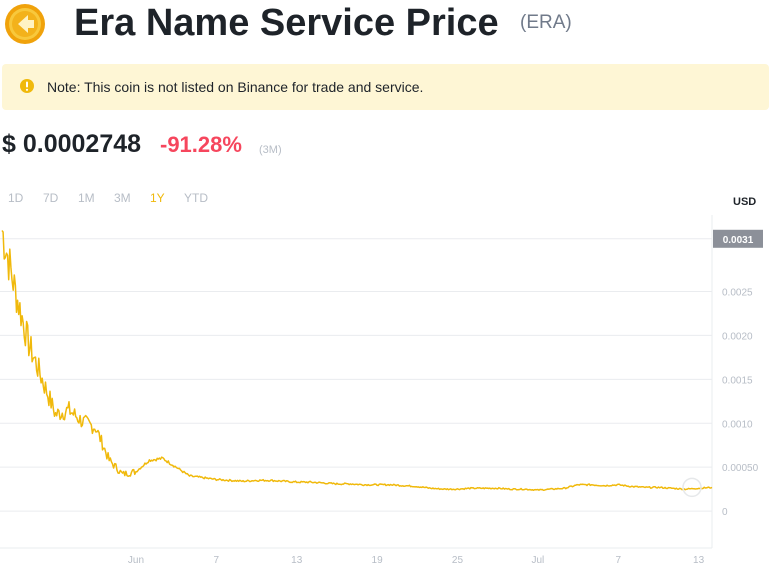 The width and height of the screenshot is (783, 575). I want to click on y-tick-label: 0.00050, so click(740, 468).